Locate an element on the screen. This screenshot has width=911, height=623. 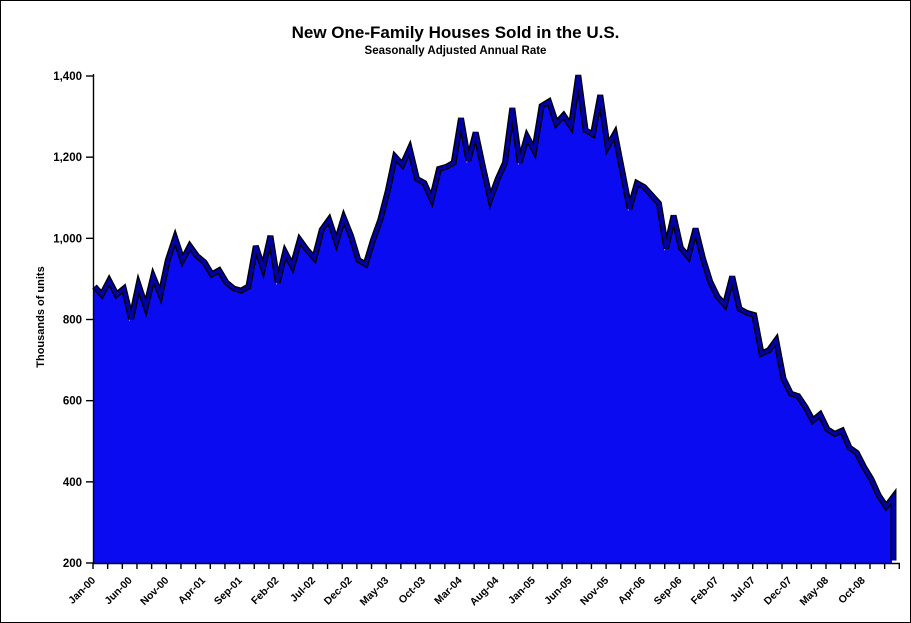
x-tick-label: Mar-04 is located at coordinates (448, 591).